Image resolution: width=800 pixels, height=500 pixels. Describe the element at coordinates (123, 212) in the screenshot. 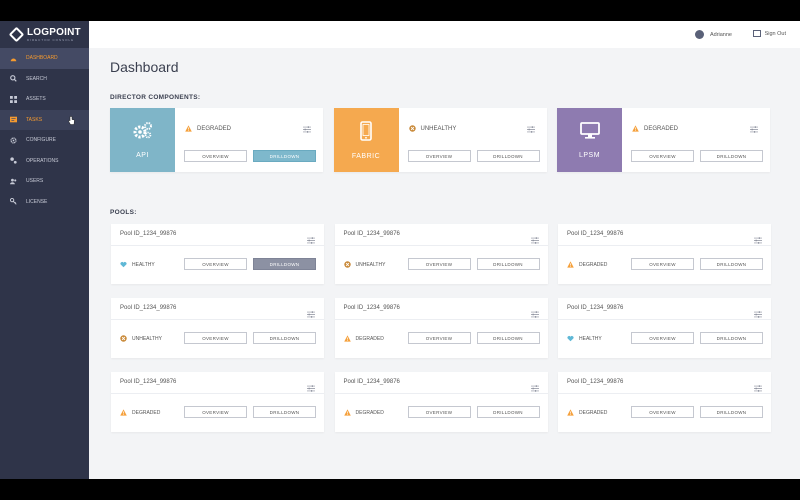

I see `pools-label: POOLS:` at that location.